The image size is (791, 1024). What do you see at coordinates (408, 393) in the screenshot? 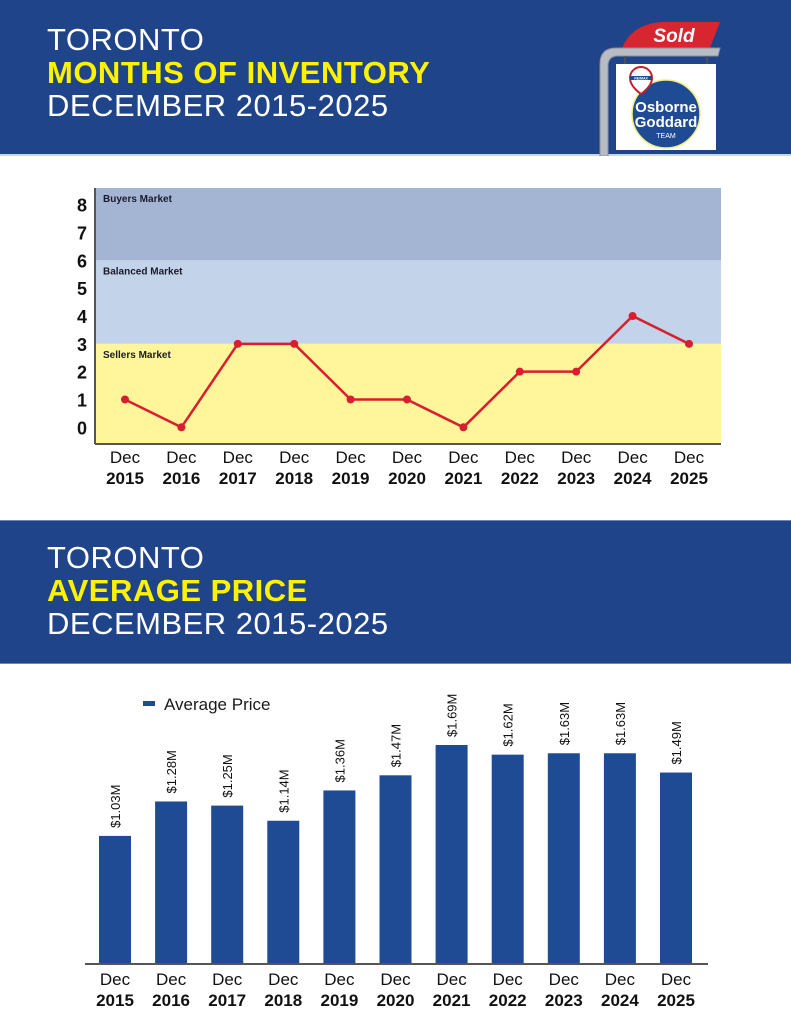
I see `zone-sellers-market` at bounding box center [408, 393].